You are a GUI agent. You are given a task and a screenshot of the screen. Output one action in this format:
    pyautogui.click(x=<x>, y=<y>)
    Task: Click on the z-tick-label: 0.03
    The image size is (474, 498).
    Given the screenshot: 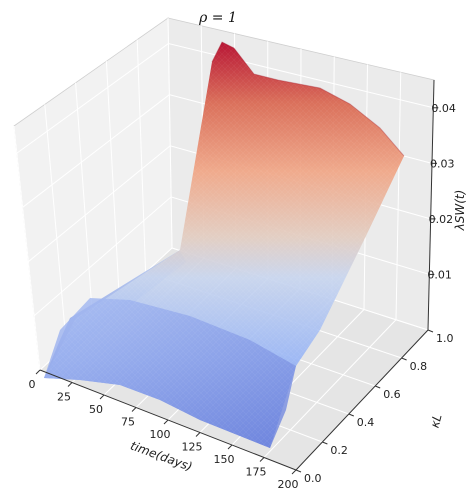 What is the action you would take?
    pyautogui.click(x=442, y=163)
    